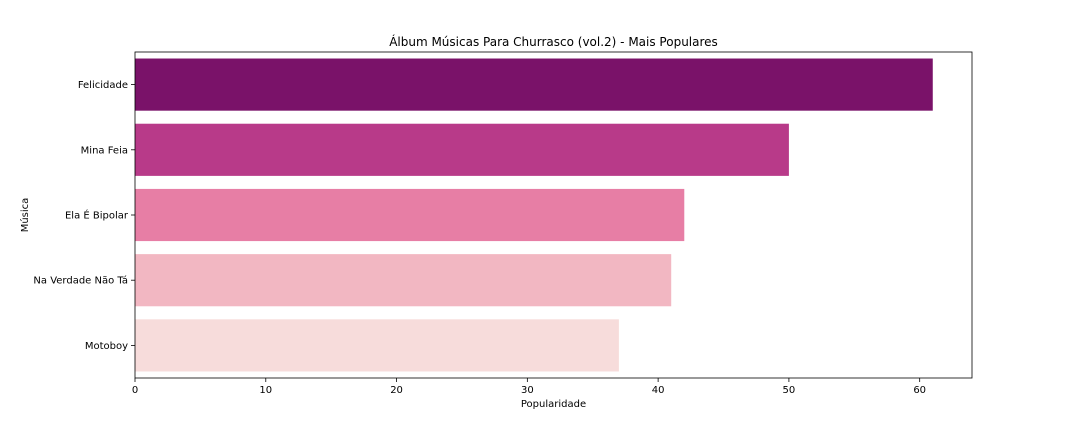  I want to click on y-tick-label: Ela É Bipolar, so click(97, 215).